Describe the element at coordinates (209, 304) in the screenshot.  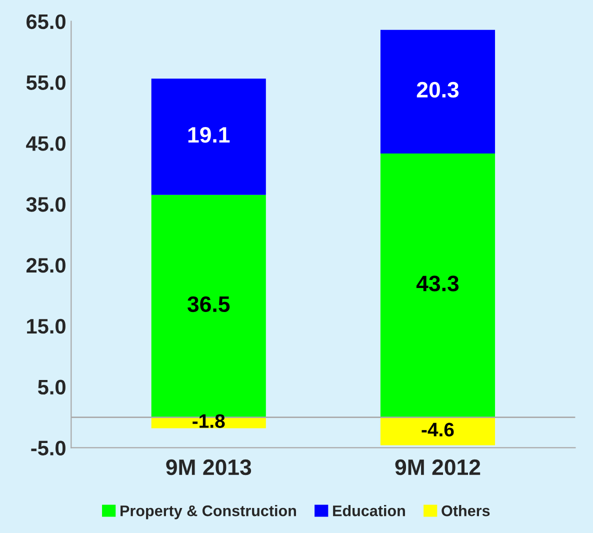
I see `data-label: 36.5` at that location.